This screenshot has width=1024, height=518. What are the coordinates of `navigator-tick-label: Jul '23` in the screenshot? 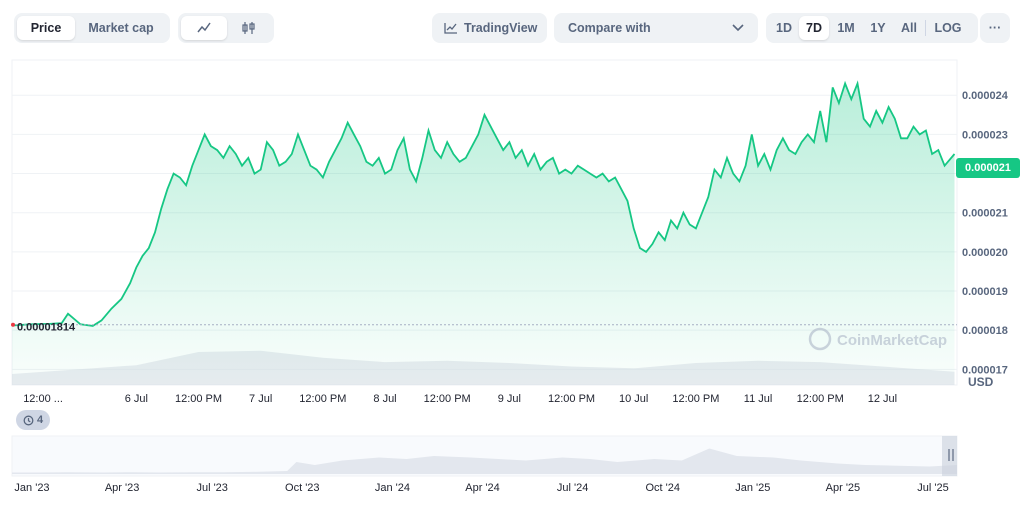 It's located at (211, 488).